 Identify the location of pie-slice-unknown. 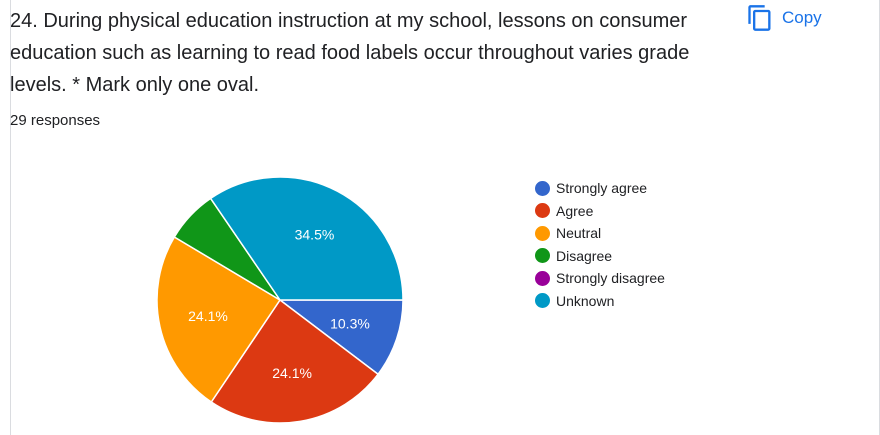
(306, 238).